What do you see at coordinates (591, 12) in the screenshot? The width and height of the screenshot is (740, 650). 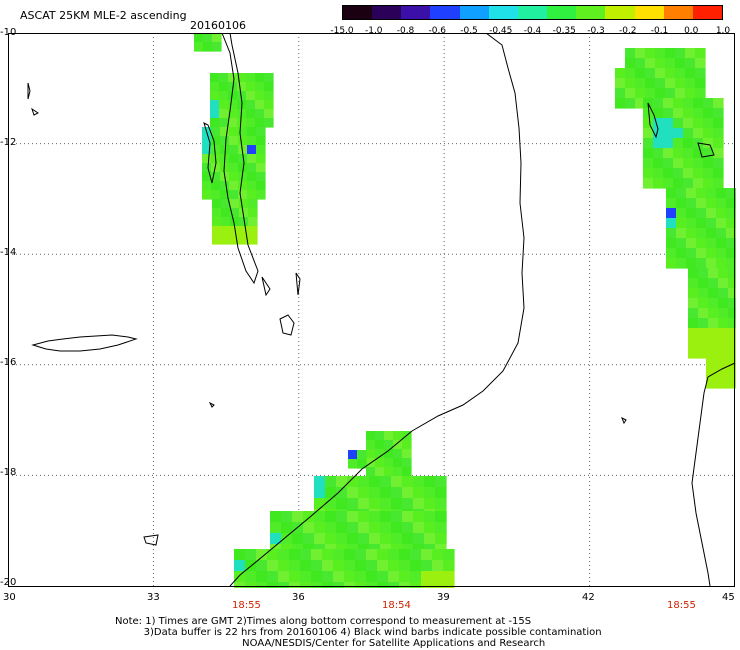 I see `colorbar-segment` at bounding box center [591, 12].